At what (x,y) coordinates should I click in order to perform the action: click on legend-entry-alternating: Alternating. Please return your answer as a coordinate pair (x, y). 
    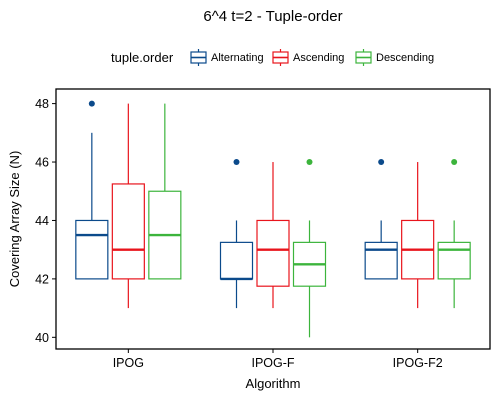
    Looking at the image, I should click on (227, 57).